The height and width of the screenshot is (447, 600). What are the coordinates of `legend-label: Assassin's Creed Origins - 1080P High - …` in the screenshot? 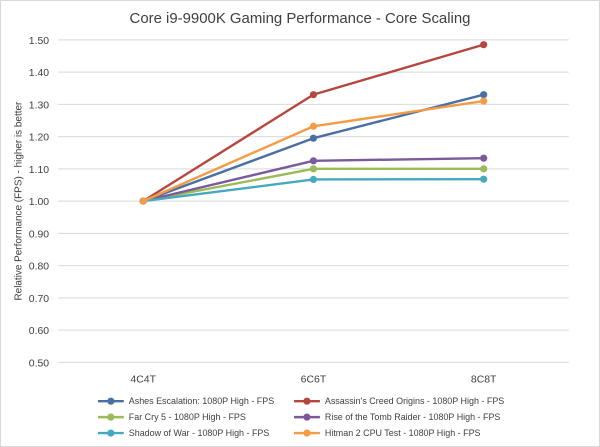 It's located at (414, 401).